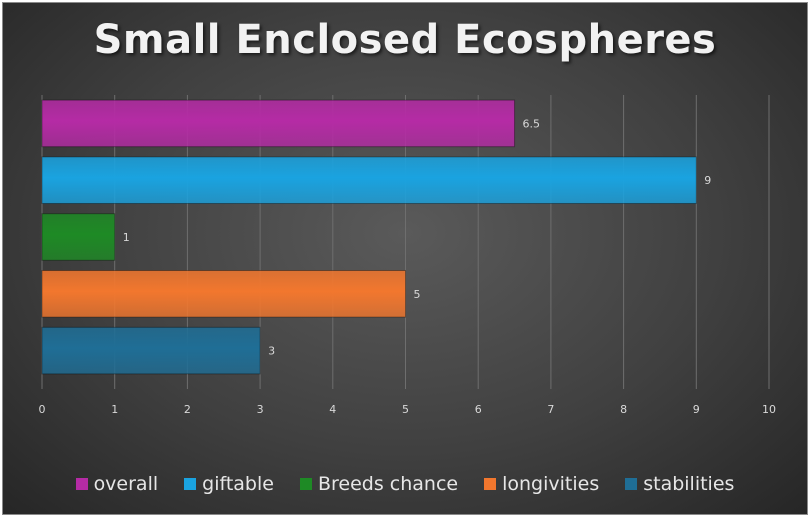 Image resolution: width=810 pixels, height=517 pixels. What do you see at coordinates (114, 409) in the screenshot?
I see `x-tick-label: 1` at bounding box center [114, 409].